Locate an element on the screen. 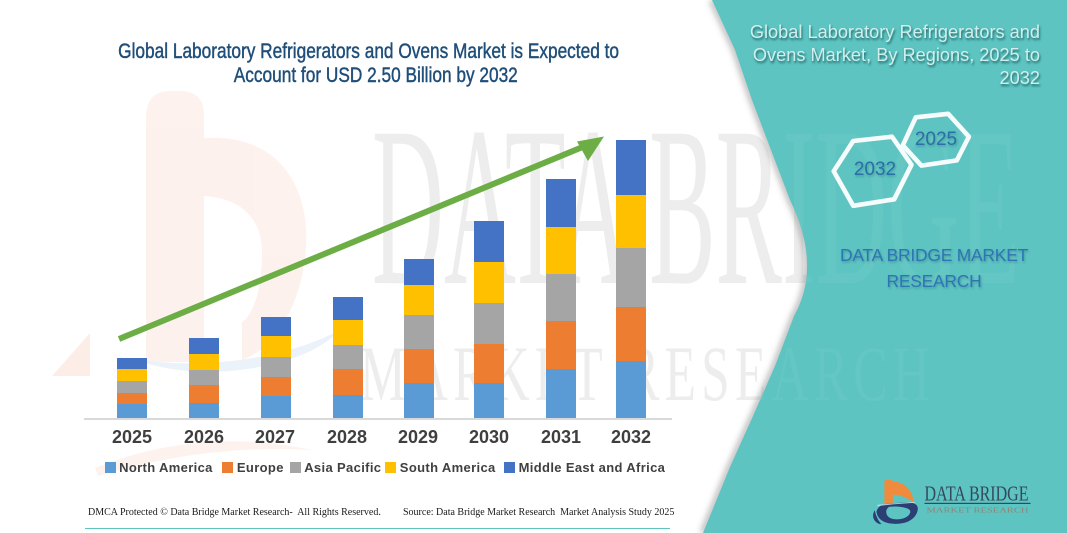 The image size is (1067, 533). svg-text: DATA BRIDGE is located at coordinates (977, 494).